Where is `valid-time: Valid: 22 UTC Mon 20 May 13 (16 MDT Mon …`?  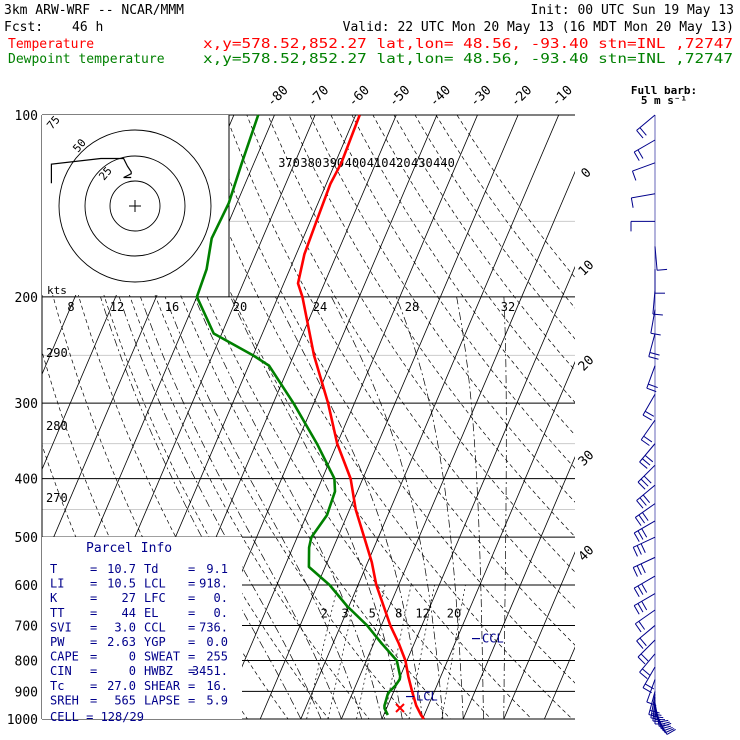
valid-time: Valid: 22 UTC Mon 20 May 13 (16 MDT Mon … is located at coordinates (538, 27).